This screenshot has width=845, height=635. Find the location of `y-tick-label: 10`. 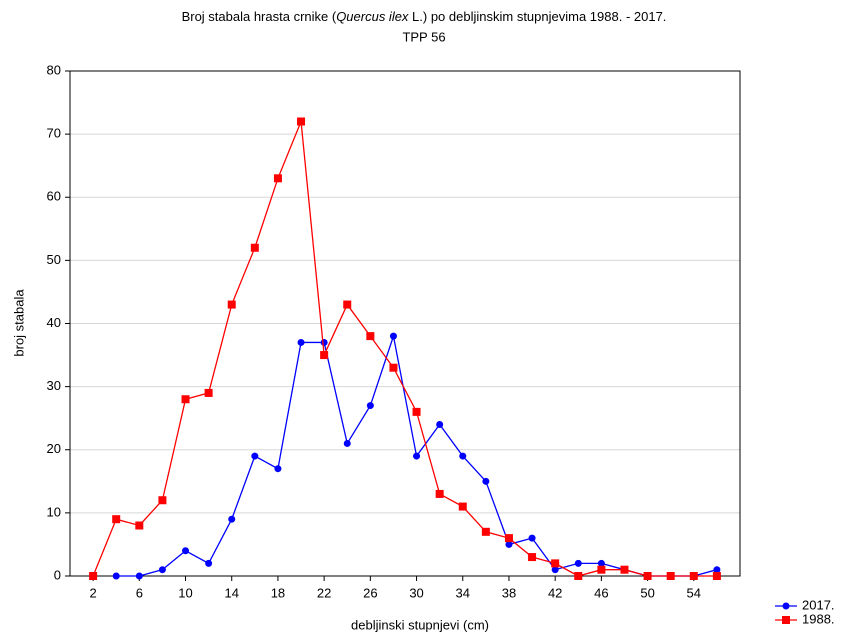

y-tick-label: 10 is located at coordinates (54, 511).